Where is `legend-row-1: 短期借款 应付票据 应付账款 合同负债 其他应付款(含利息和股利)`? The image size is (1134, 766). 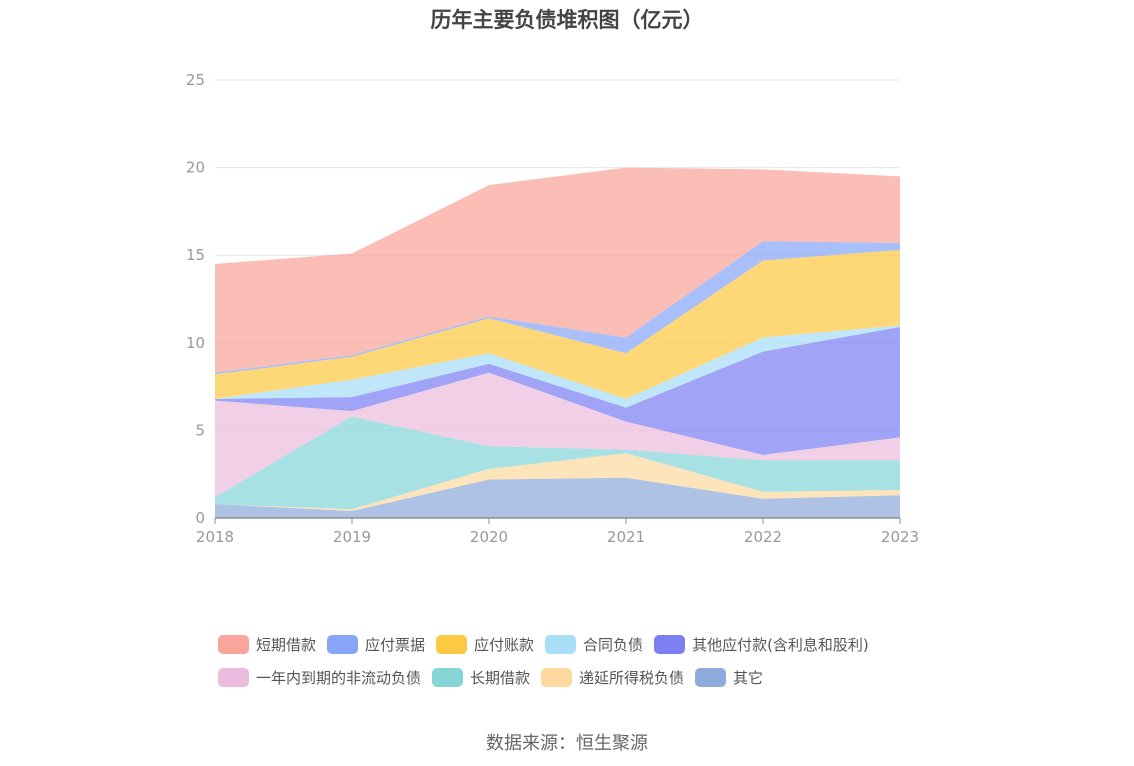 legend-row-1: 短期借款 应付票据 应付账款 合同负债 其他应付款(含利息和股利) is located at coordinates (598, 644).